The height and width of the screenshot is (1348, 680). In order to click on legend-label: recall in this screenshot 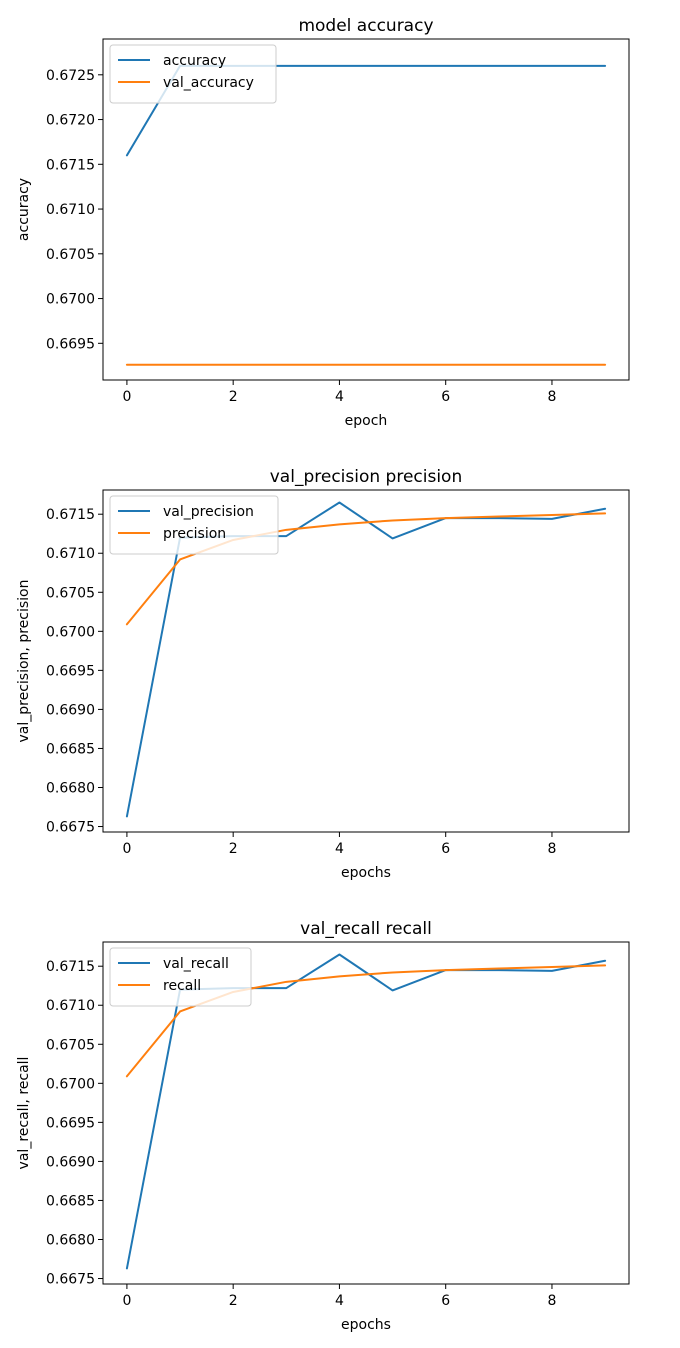, I will do `click(182, 986)`.